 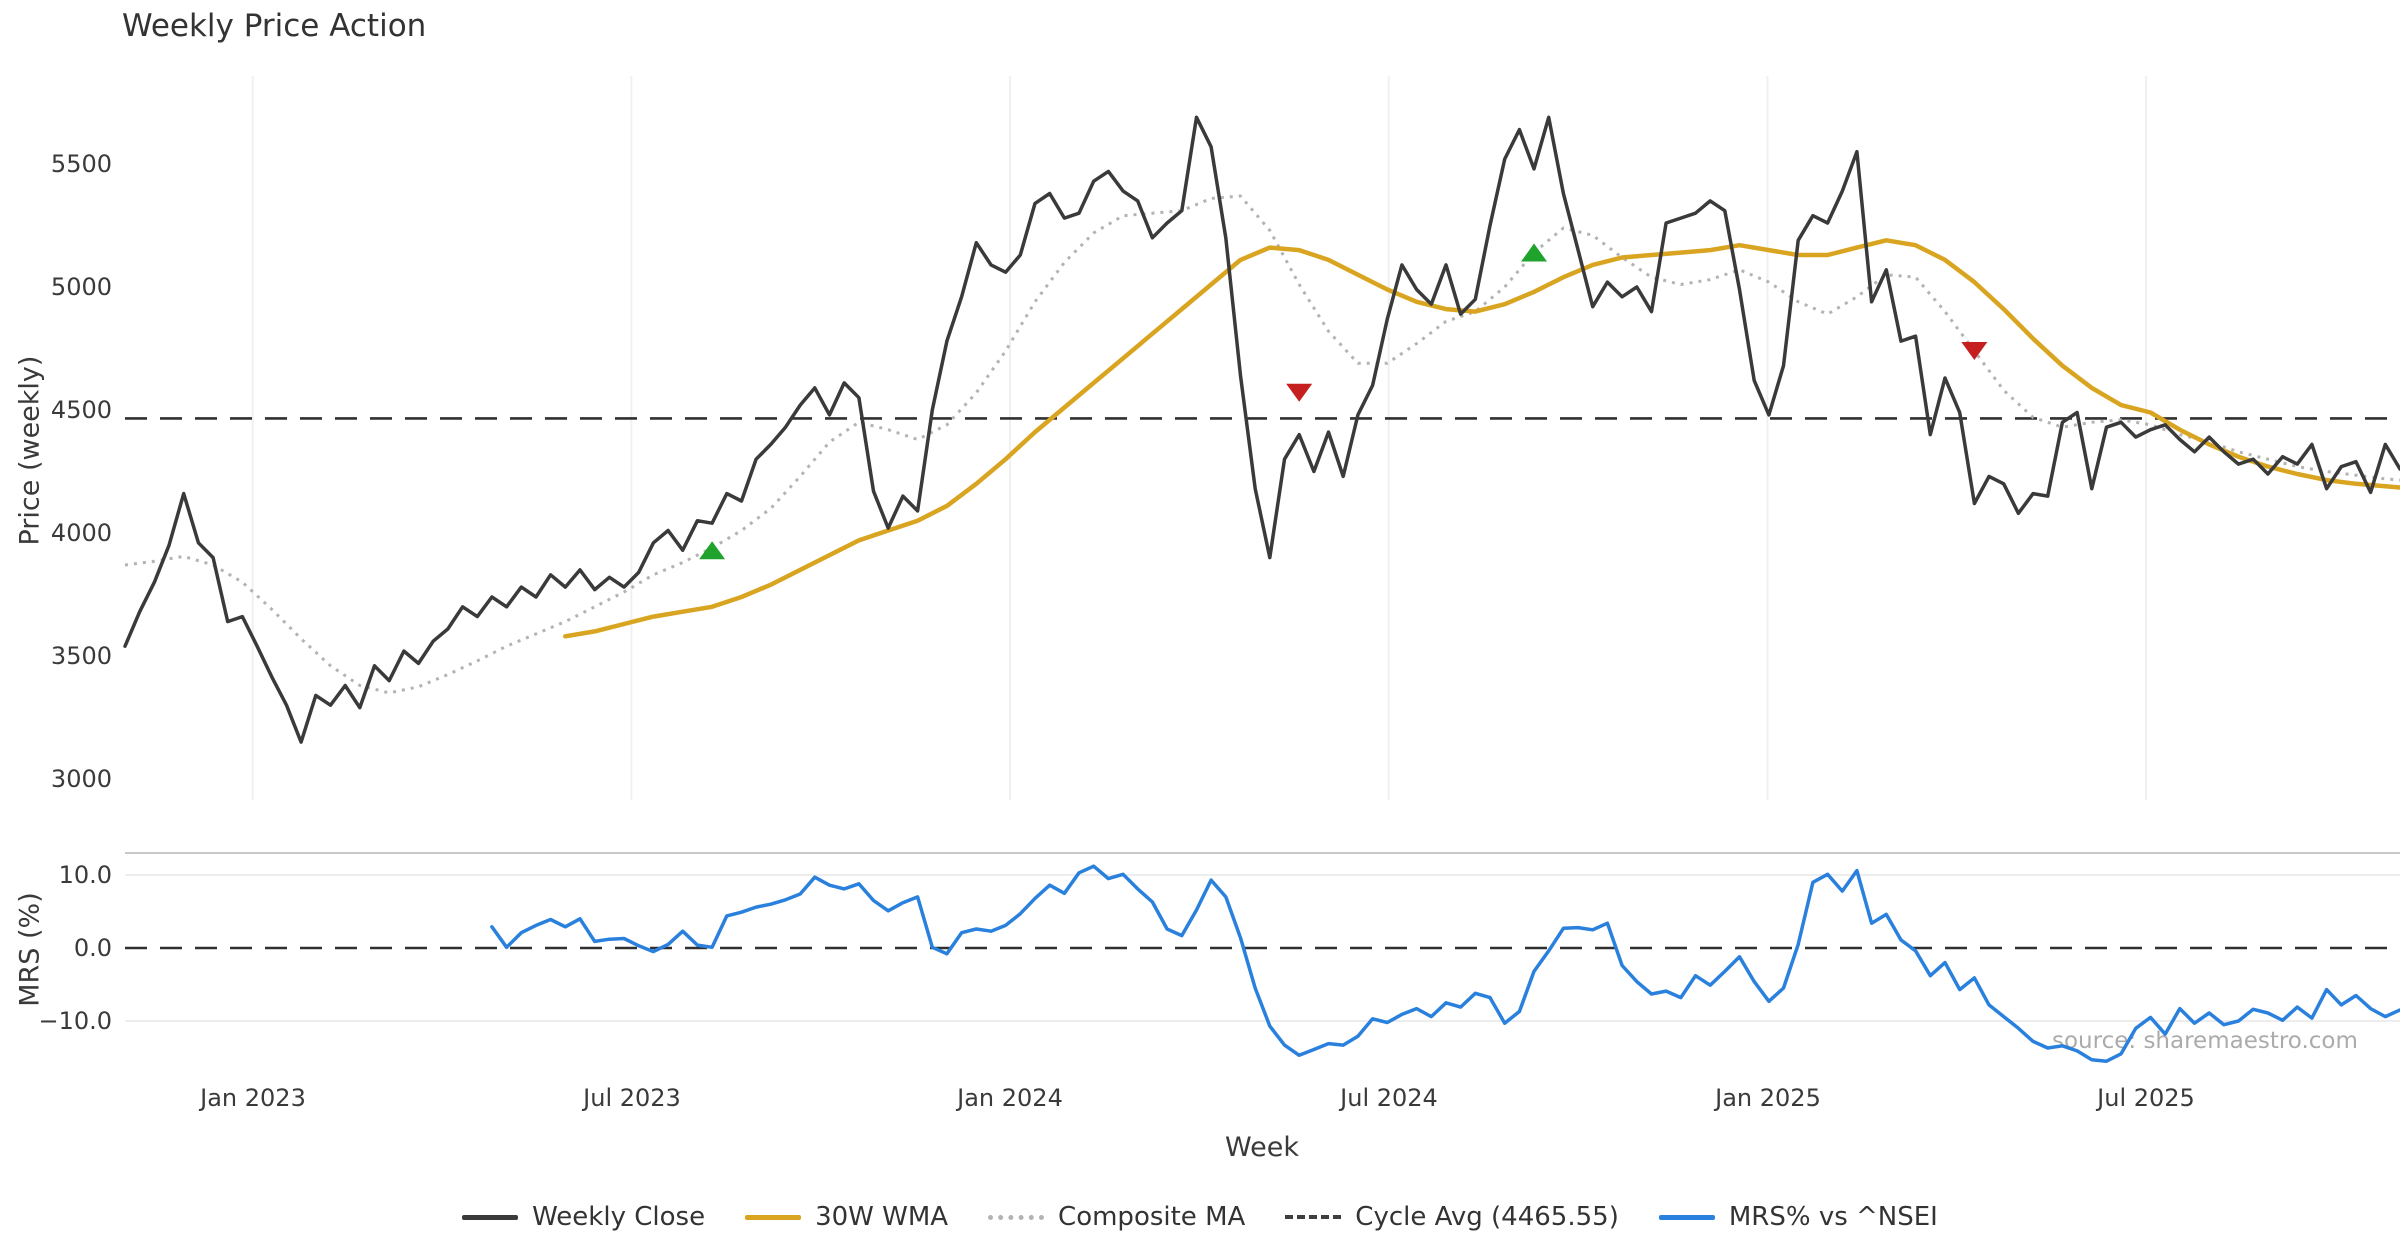 I want to click on cycle-avg-line-swatch, so click(x=1313, y=1217).